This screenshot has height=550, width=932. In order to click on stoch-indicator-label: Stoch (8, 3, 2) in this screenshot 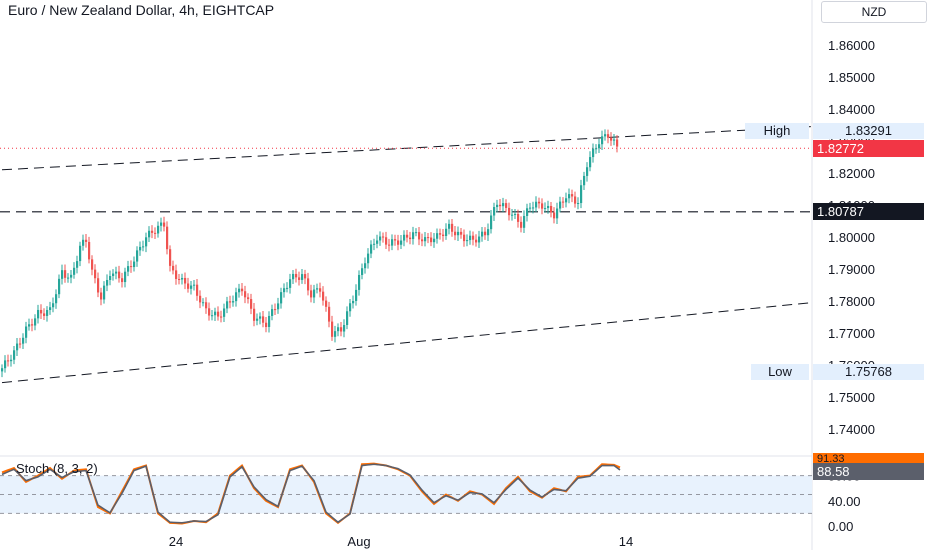, I will do `click(57, 468)`.